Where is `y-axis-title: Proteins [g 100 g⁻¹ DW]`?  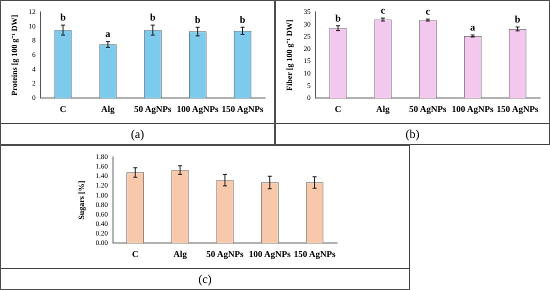
y-axis-title: Proteins [g 100 g⁻¹ DW] is located at coordinates (14, 55).